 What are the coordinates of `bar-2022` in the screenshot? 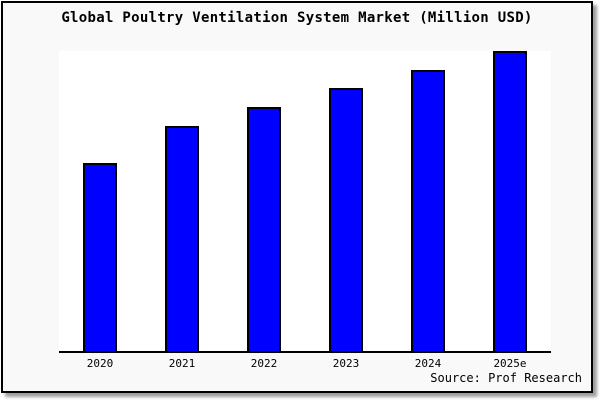 It's located at (264, 229).